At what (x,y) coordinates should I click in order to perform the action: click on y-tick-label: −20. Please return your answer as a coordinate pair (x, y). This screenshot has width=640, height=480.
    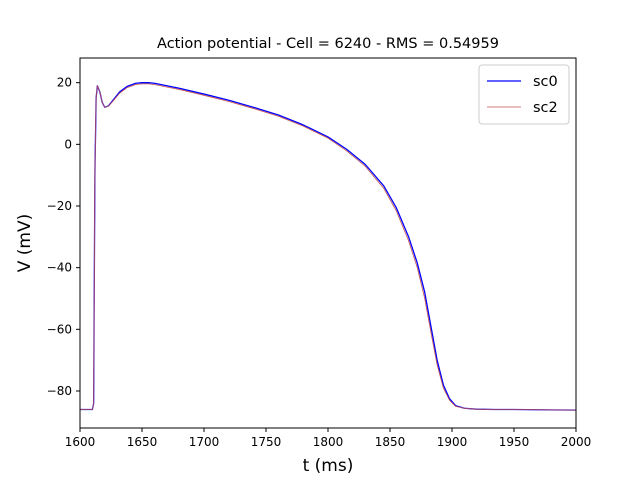
    Looking at the image, I should click on (59, 206).